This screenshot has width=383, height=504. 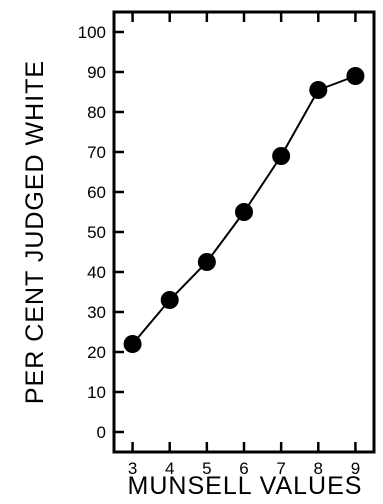 I want to click on y-tick-label: 60, so click(x=96, y=192).